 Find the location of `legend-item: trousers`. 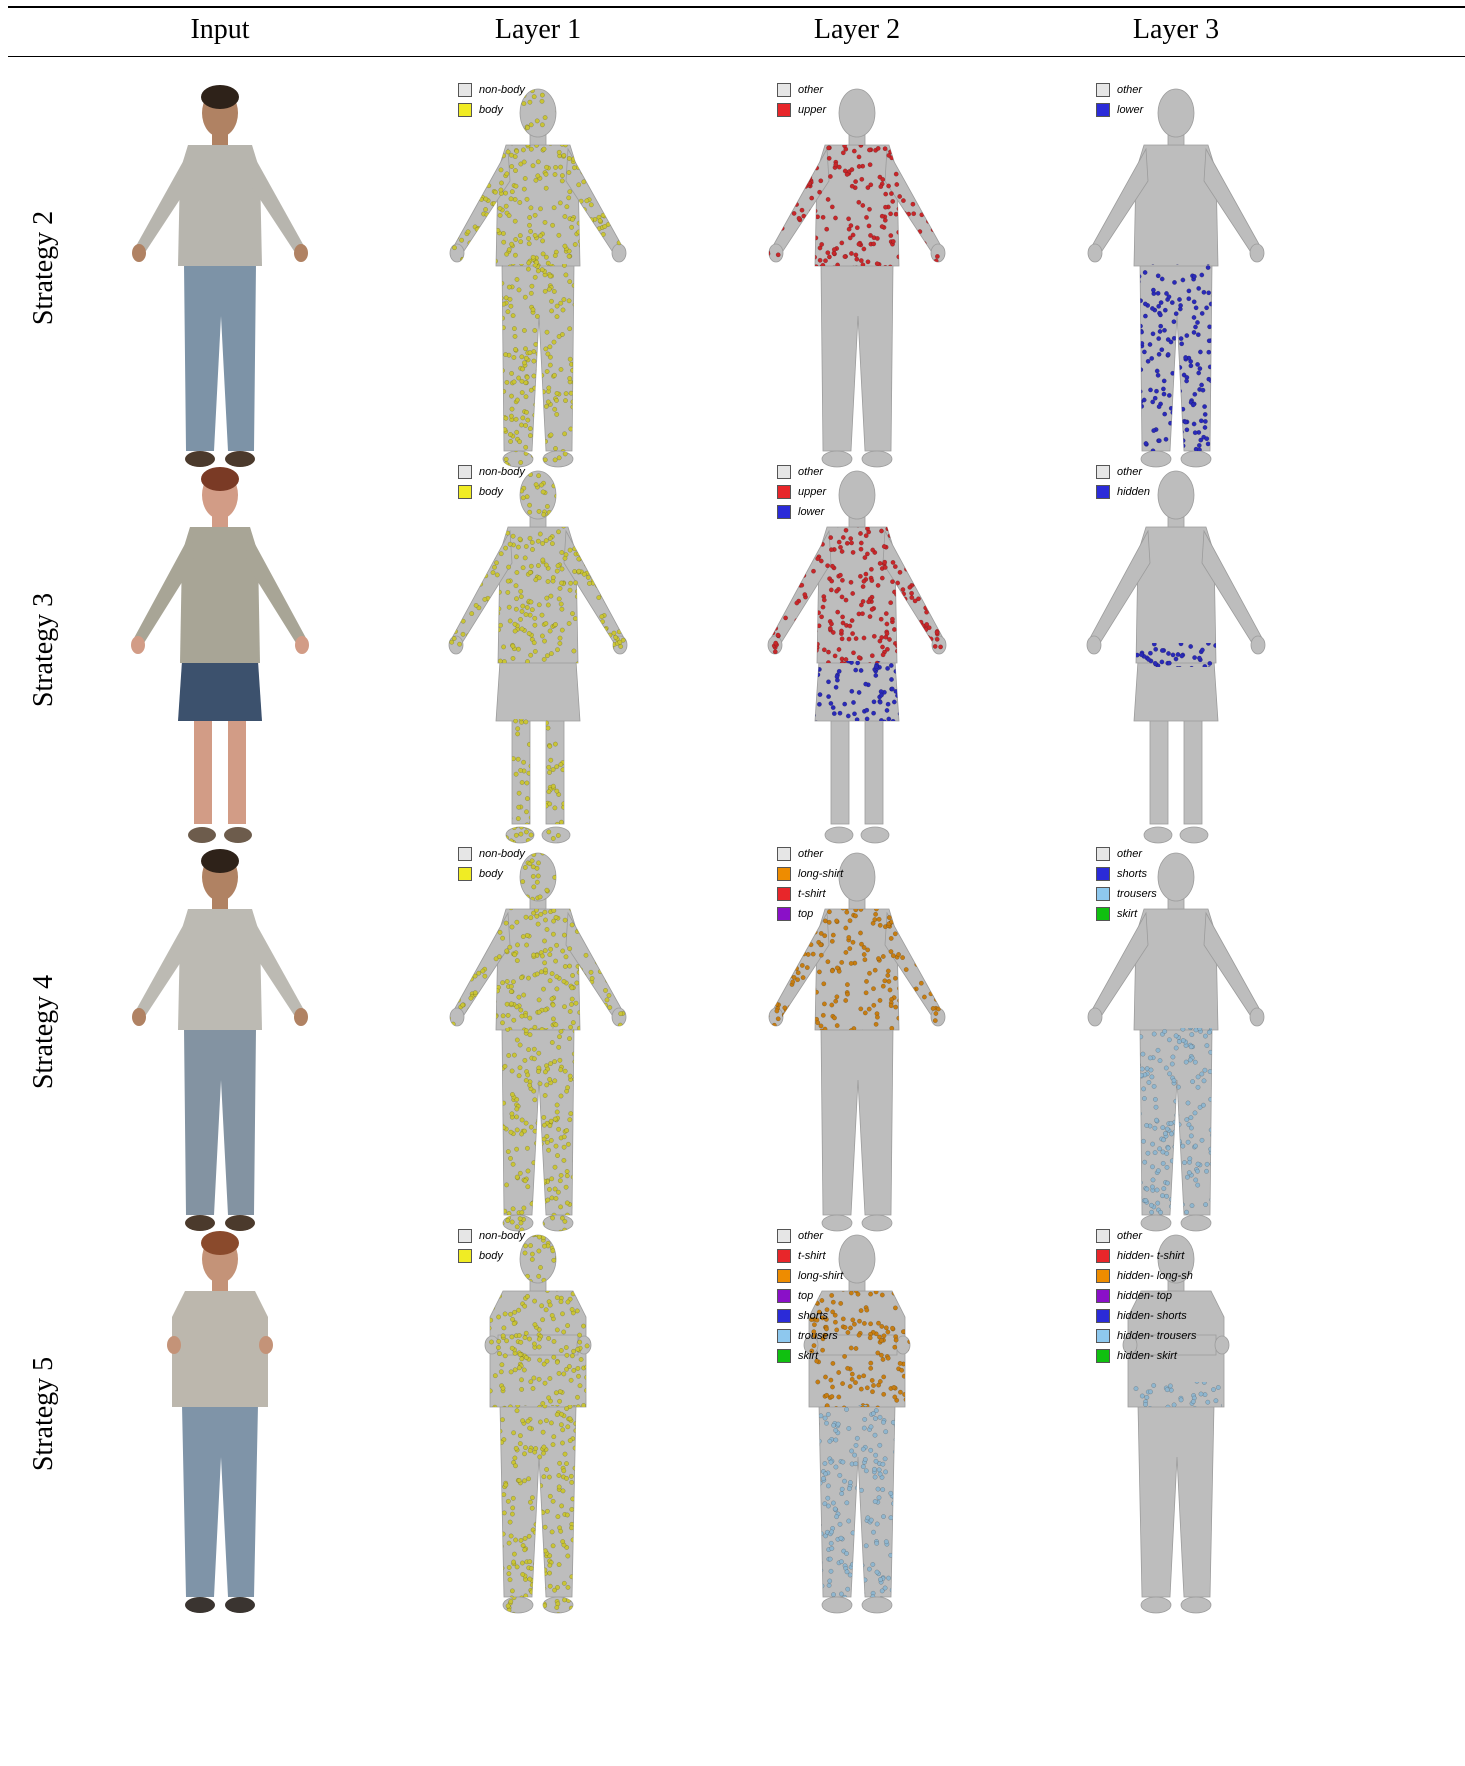

legend-item: trousers is located at coordinates (1126, 894).